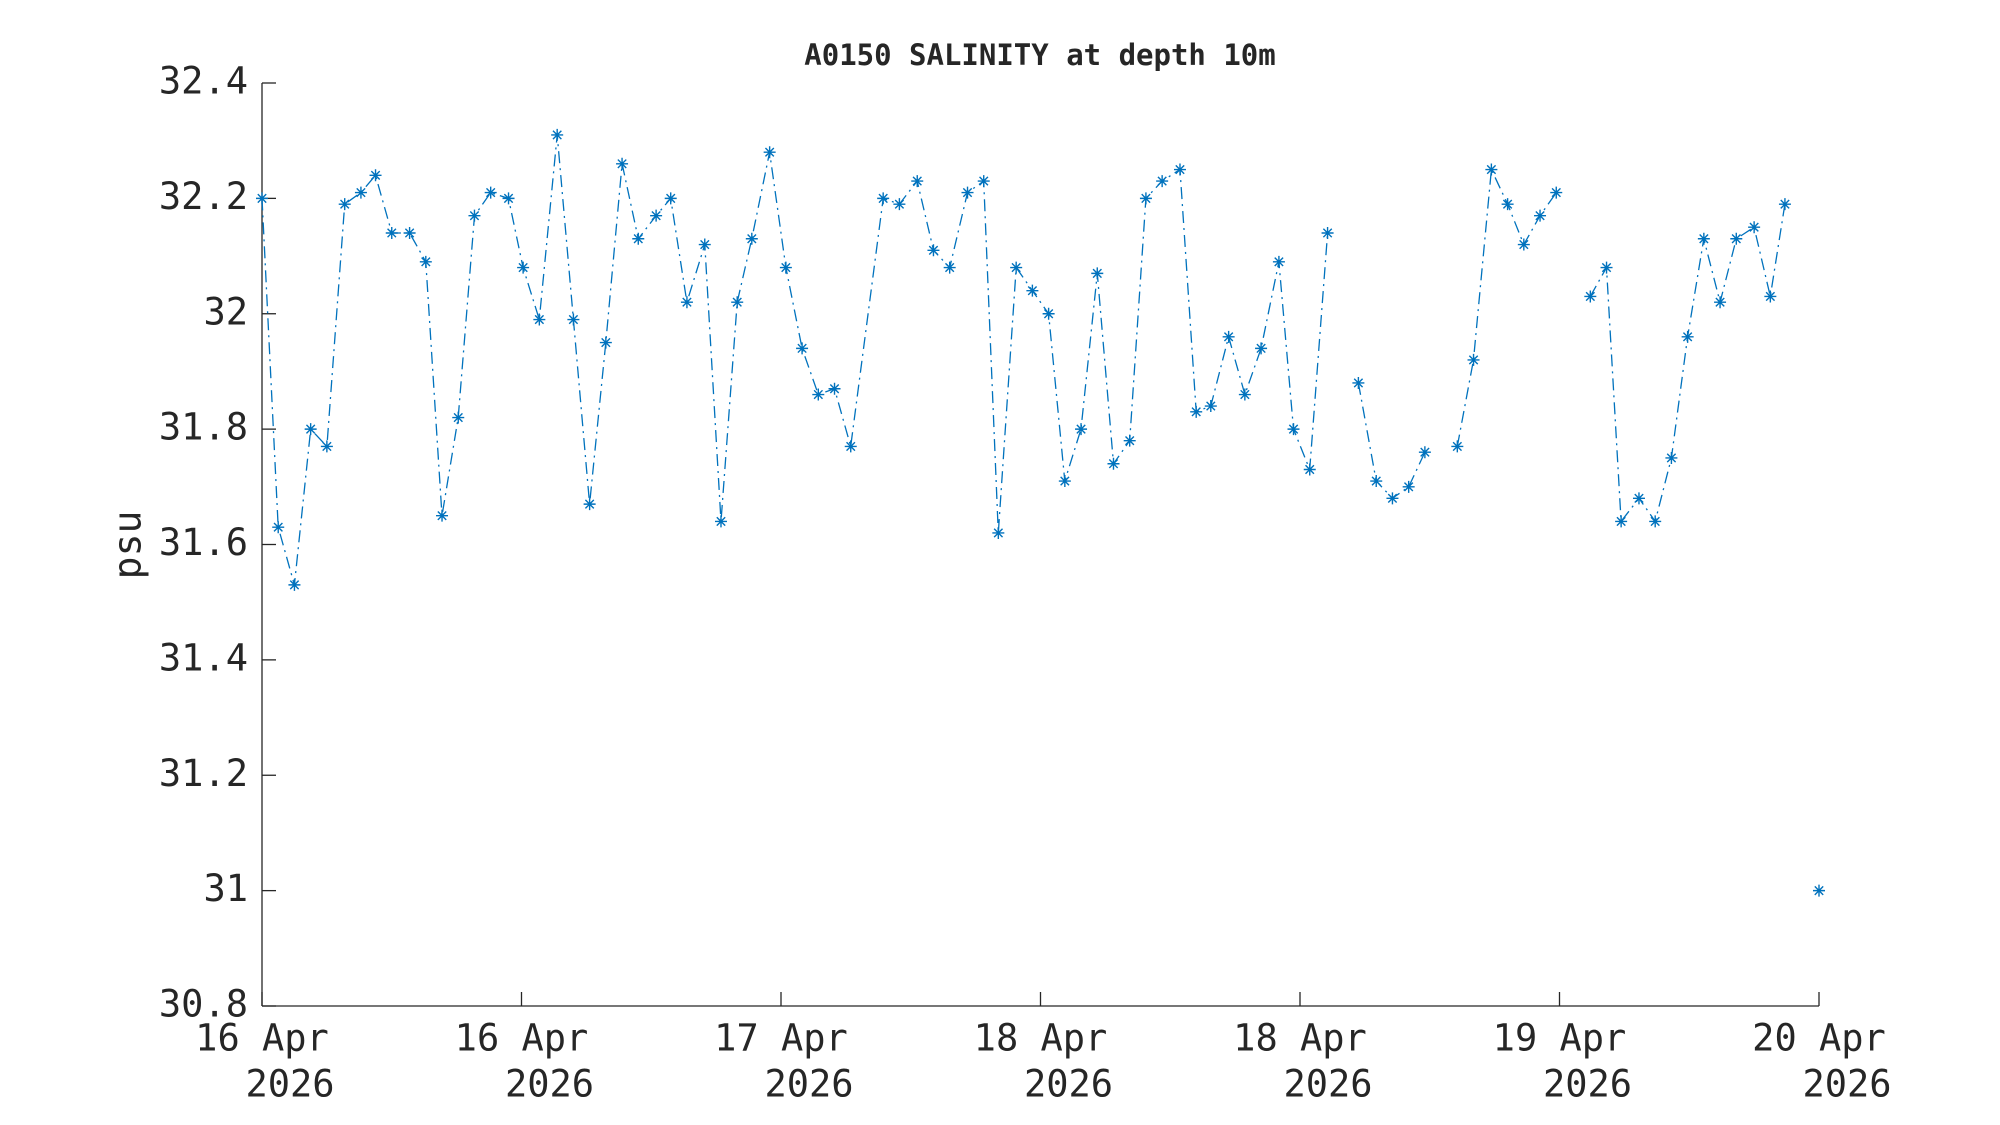 Image resolution: width=2000 pixels, height=1125 pixels. What do you see at coordinates (225, 311) in the screenshot?
I see `y-tick-label: 32` at bounding box center [225, 311].